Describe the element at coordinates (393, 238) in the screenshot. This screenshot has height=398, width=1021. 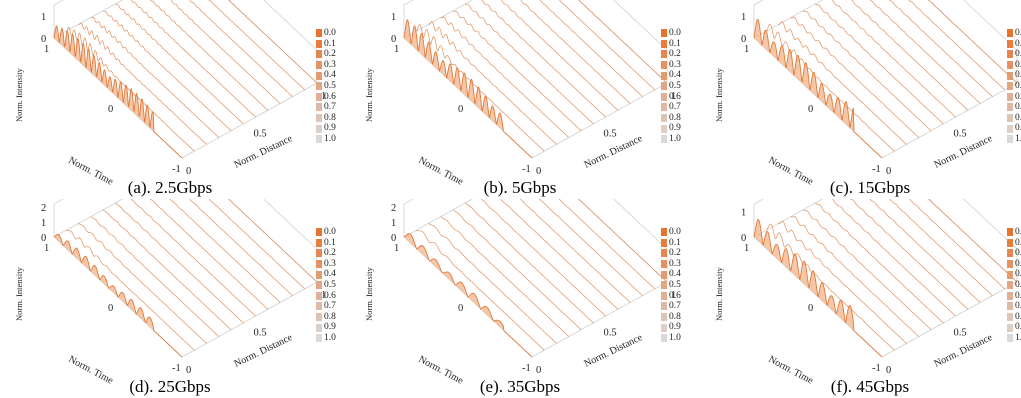
I see `z-tick-label: 0` at that location.